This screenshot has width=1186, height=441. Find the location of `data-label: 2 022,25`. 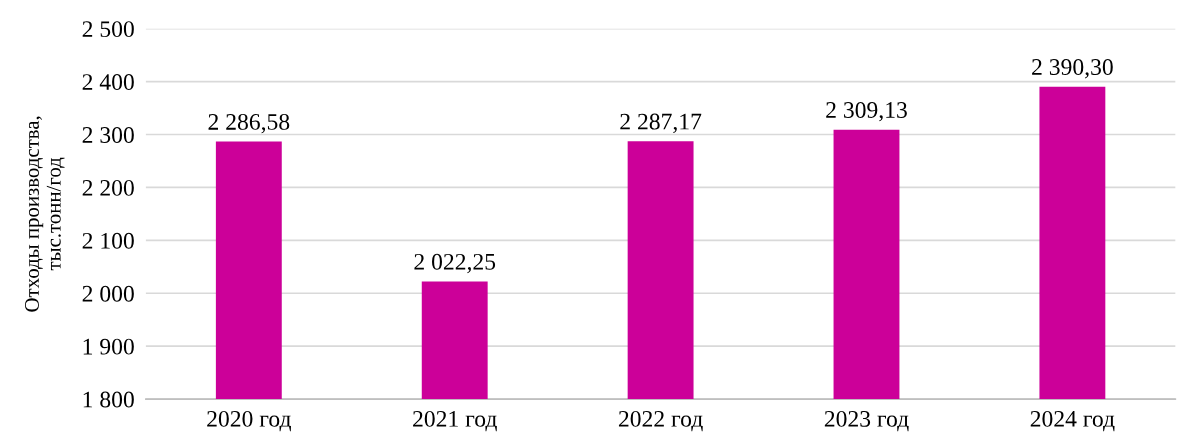

data-label: 2 022,25 is located at coordinates (455, 263).